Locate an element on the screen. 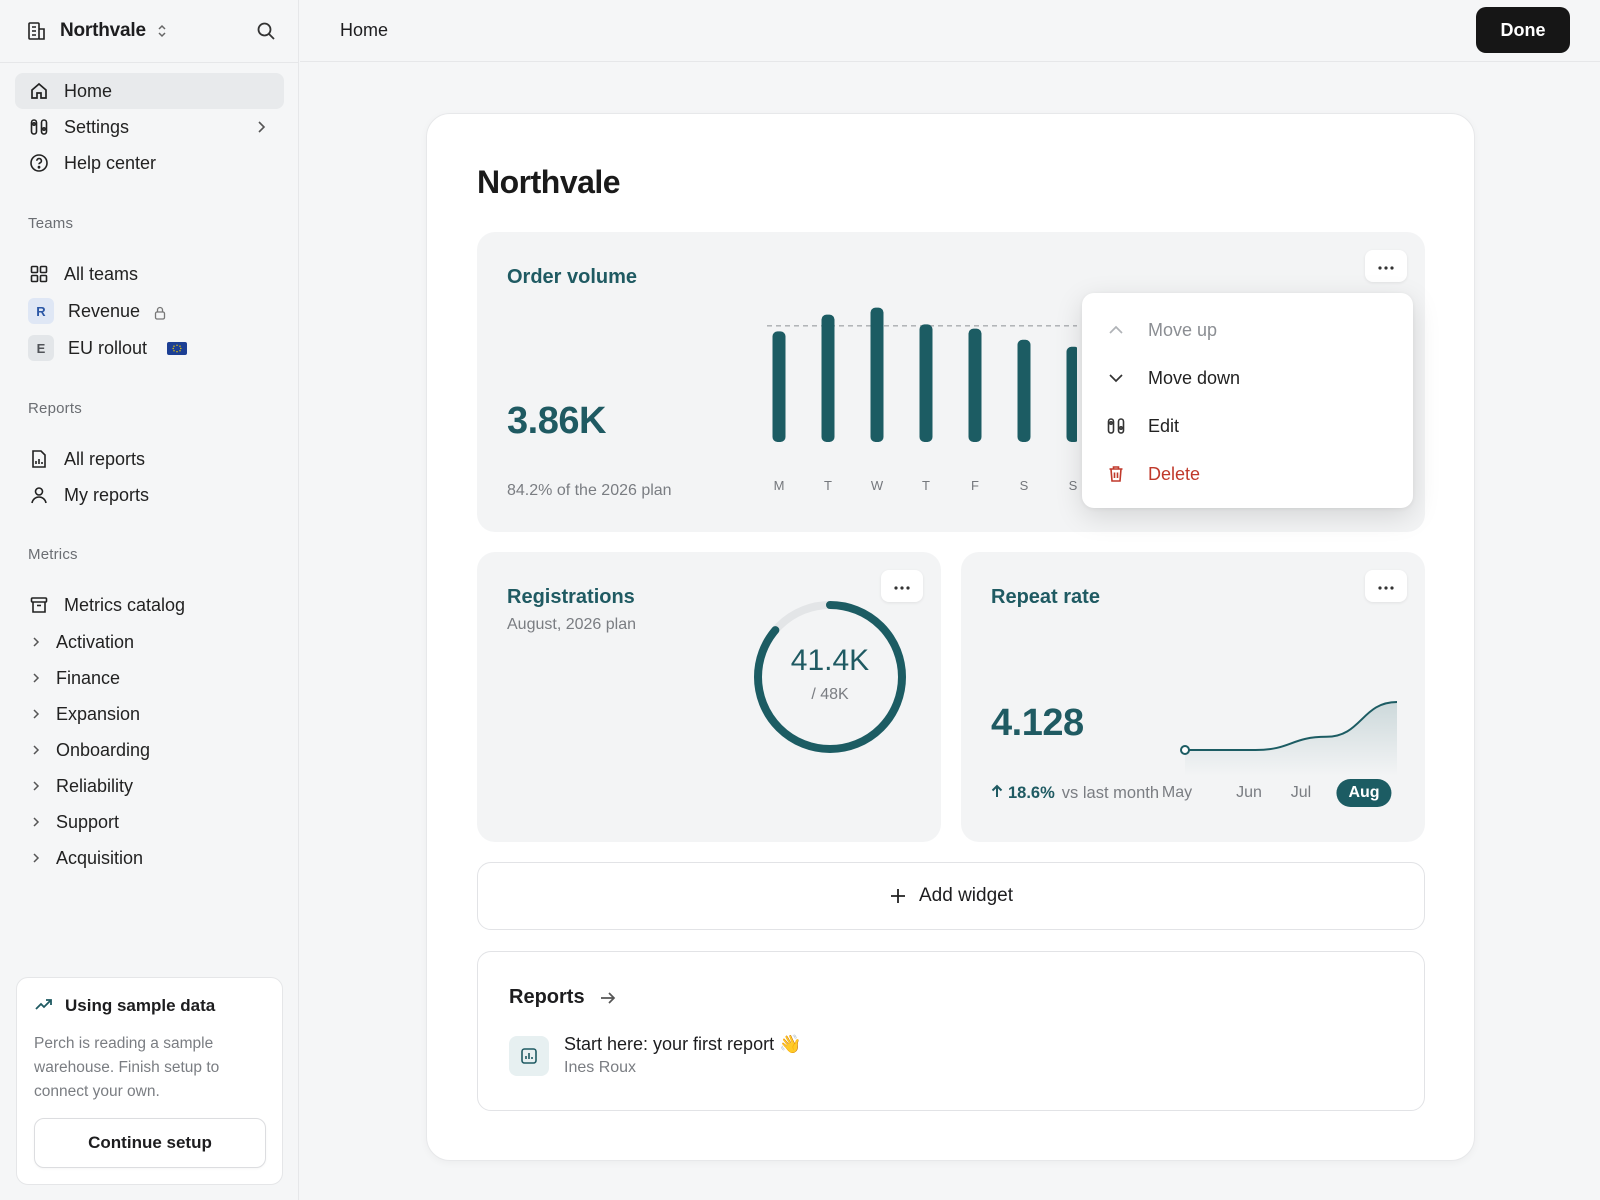 This screenshot has height=1200, width=1600. metric-group-label: Onboarding is located at coordinates (103, 749).